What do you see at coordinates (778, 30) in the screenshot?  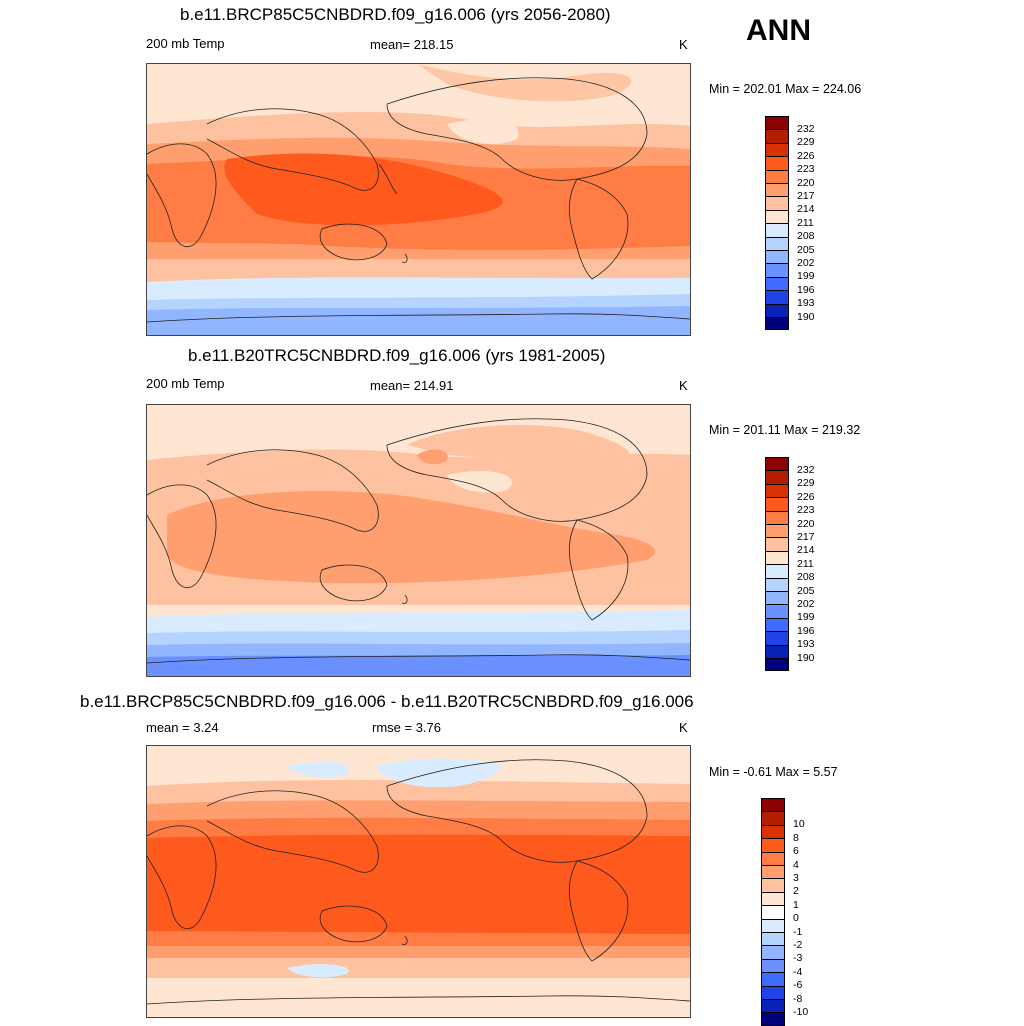 I see `season-label: ANN` at bounding box center [778, 30].